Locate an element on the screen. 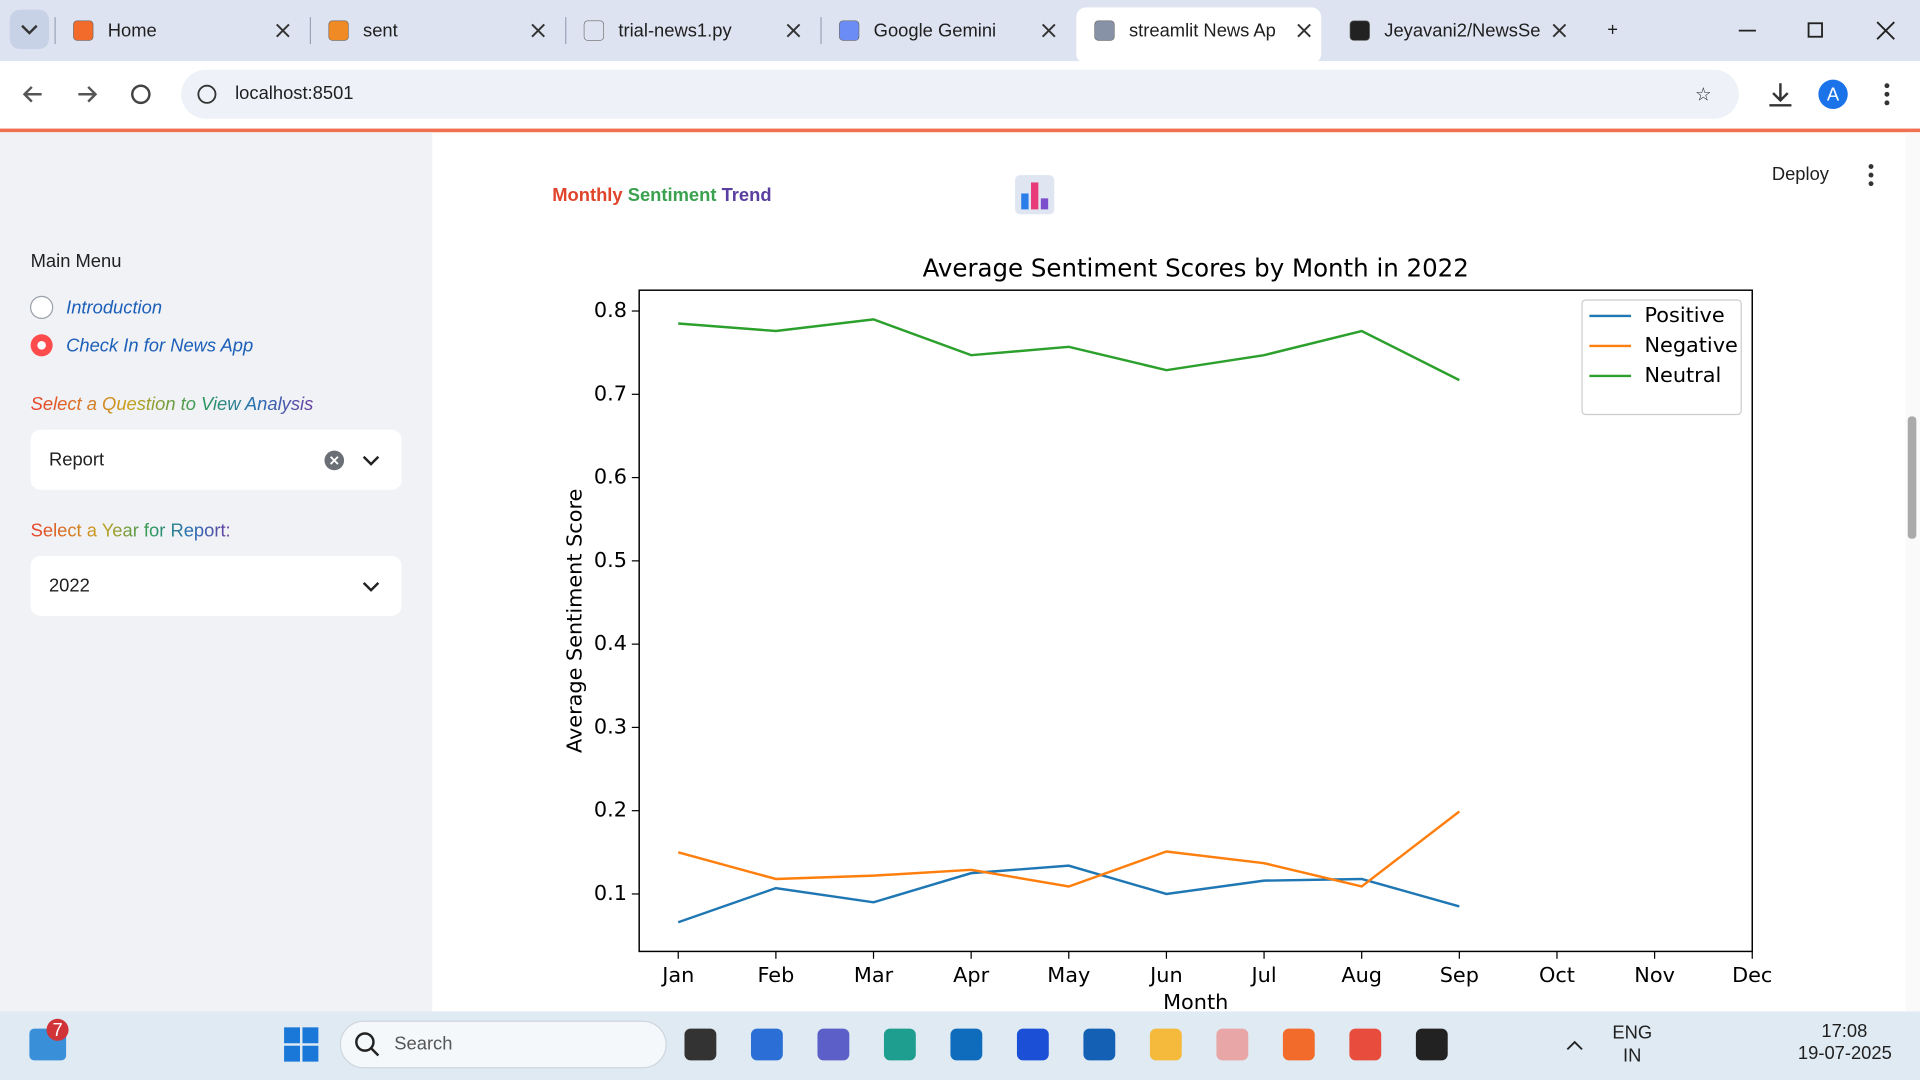 The height and width of the screenshot is (1080, 1920). y-axis-label: Average Sentiment Score is located at coordinates (575, 621).